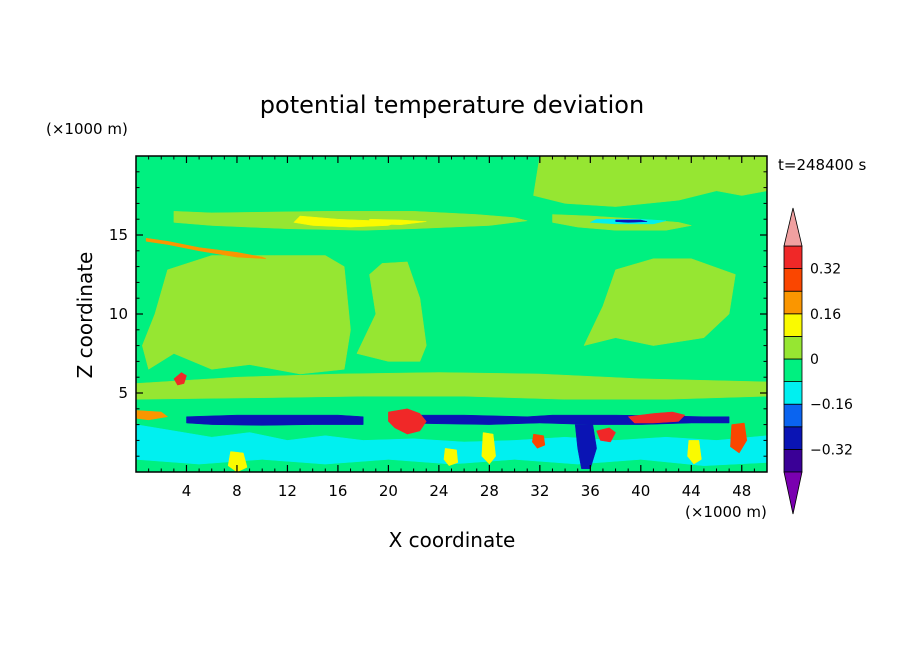 This screenshot has width=904, height=654. What do you see at coordinates (388, 491) in the screenshot?
I see `x-tick-label: 20` at bounding box center [388, 491].